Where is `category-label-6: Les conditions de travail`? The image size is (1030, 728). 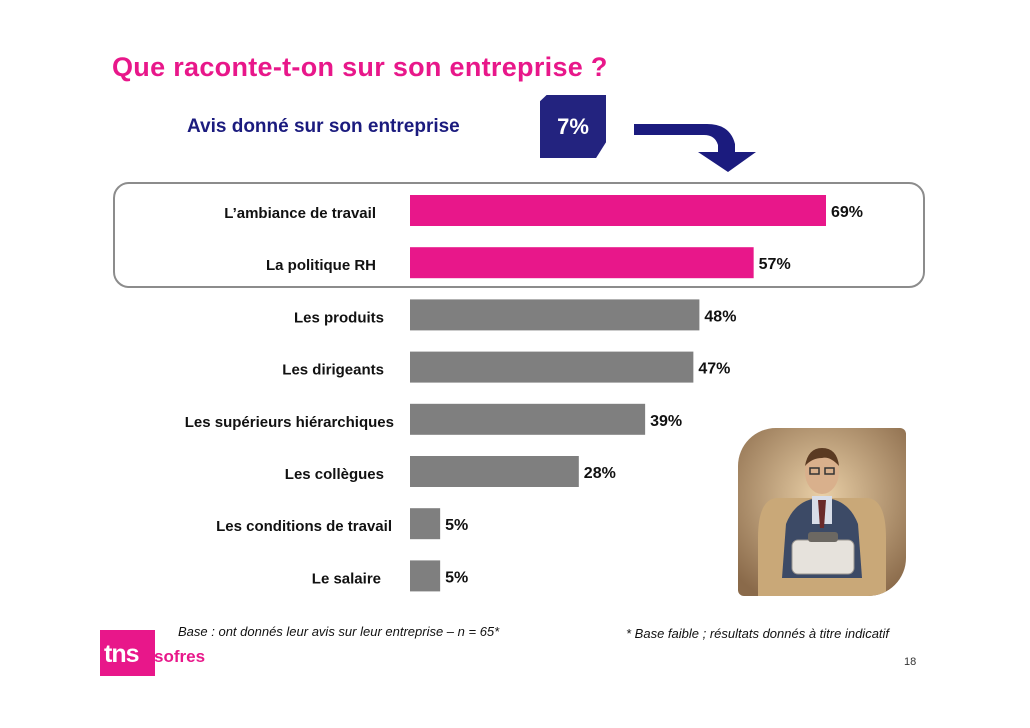 category-label-6: Les conditions de travail is located at coordinates (304, 526).